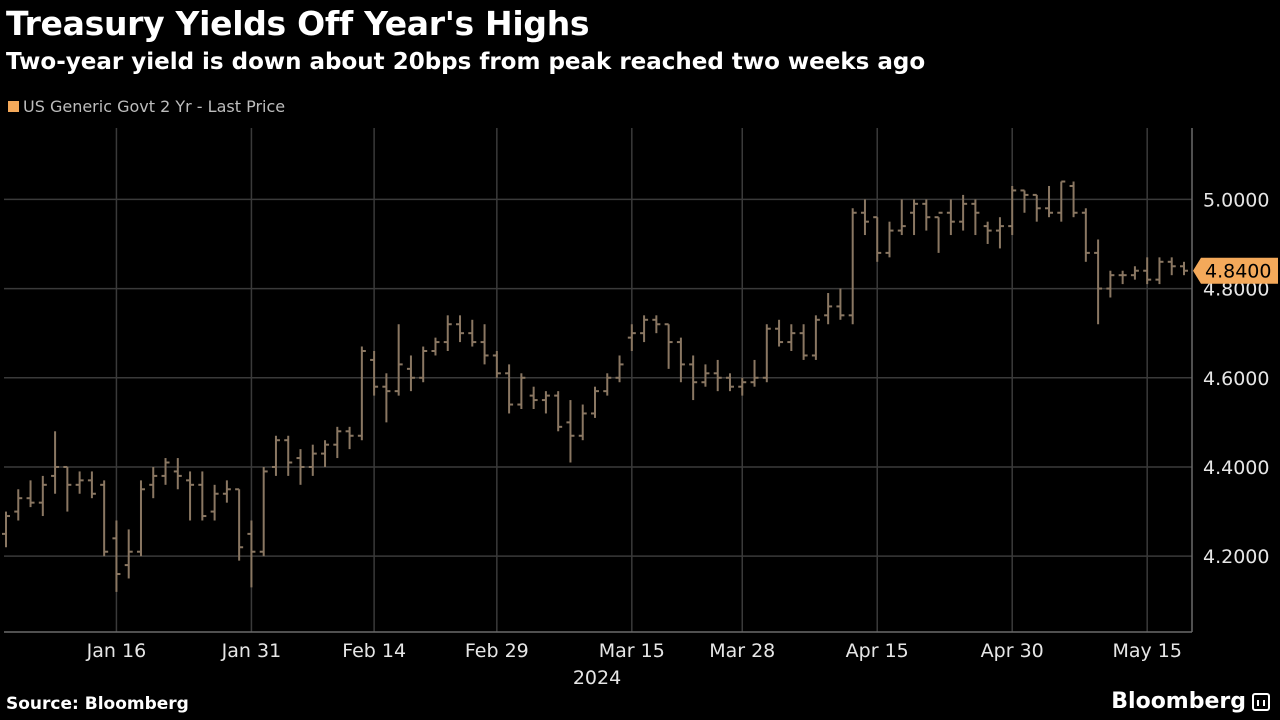 The width and height of the screenshot is (1280, 720). I want to click on x-tick-label: Jan 16, so click(116, 651).